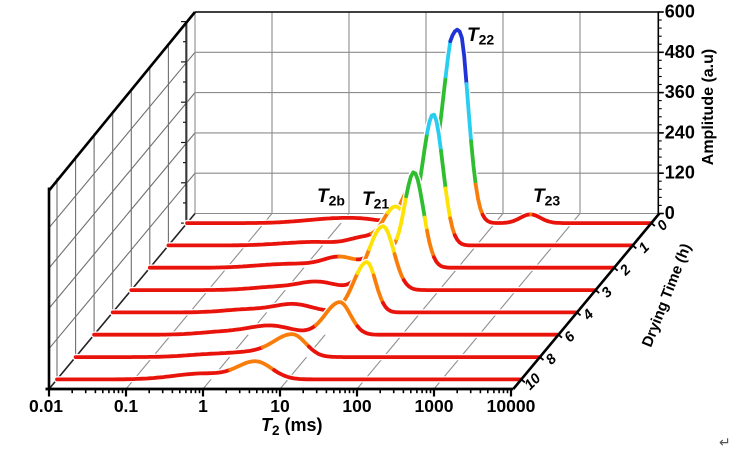  I want to click on svg-text: 1, so click(203, 406).